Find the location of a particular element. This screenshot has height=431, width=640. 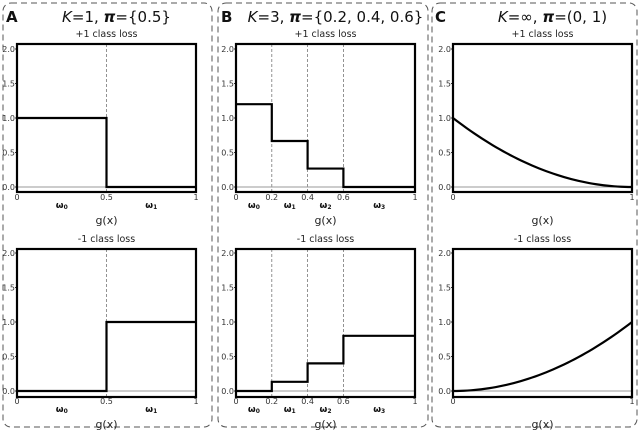

omega-label: ω3 is located at coordinates (379, 410).